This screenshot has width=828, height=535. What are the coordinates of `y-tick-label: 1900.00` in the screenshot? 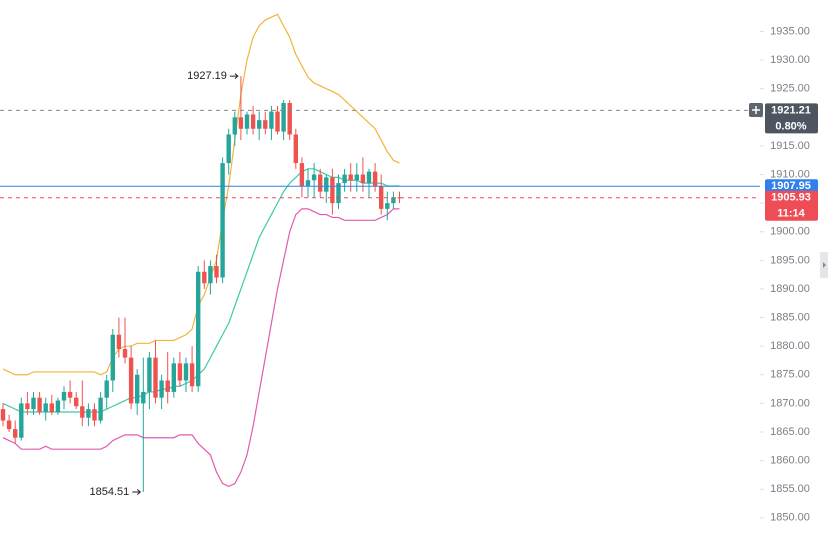 It's located at (790, 232).